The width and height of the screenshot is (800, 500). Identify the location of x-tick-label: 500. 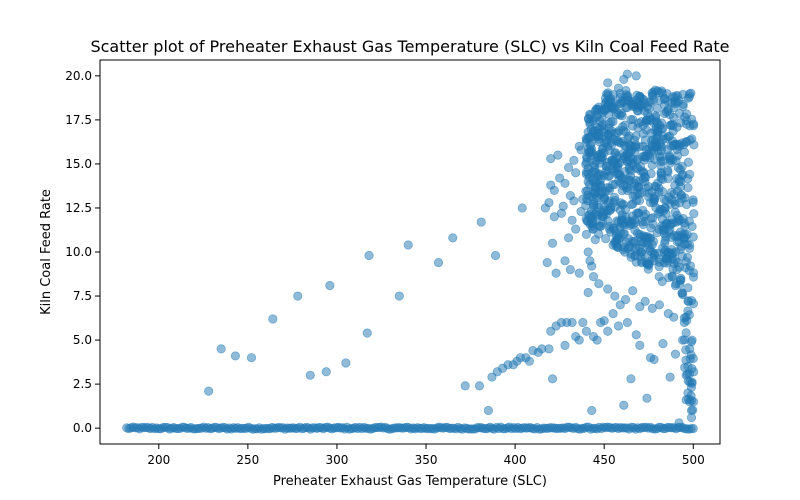
(693, 460).